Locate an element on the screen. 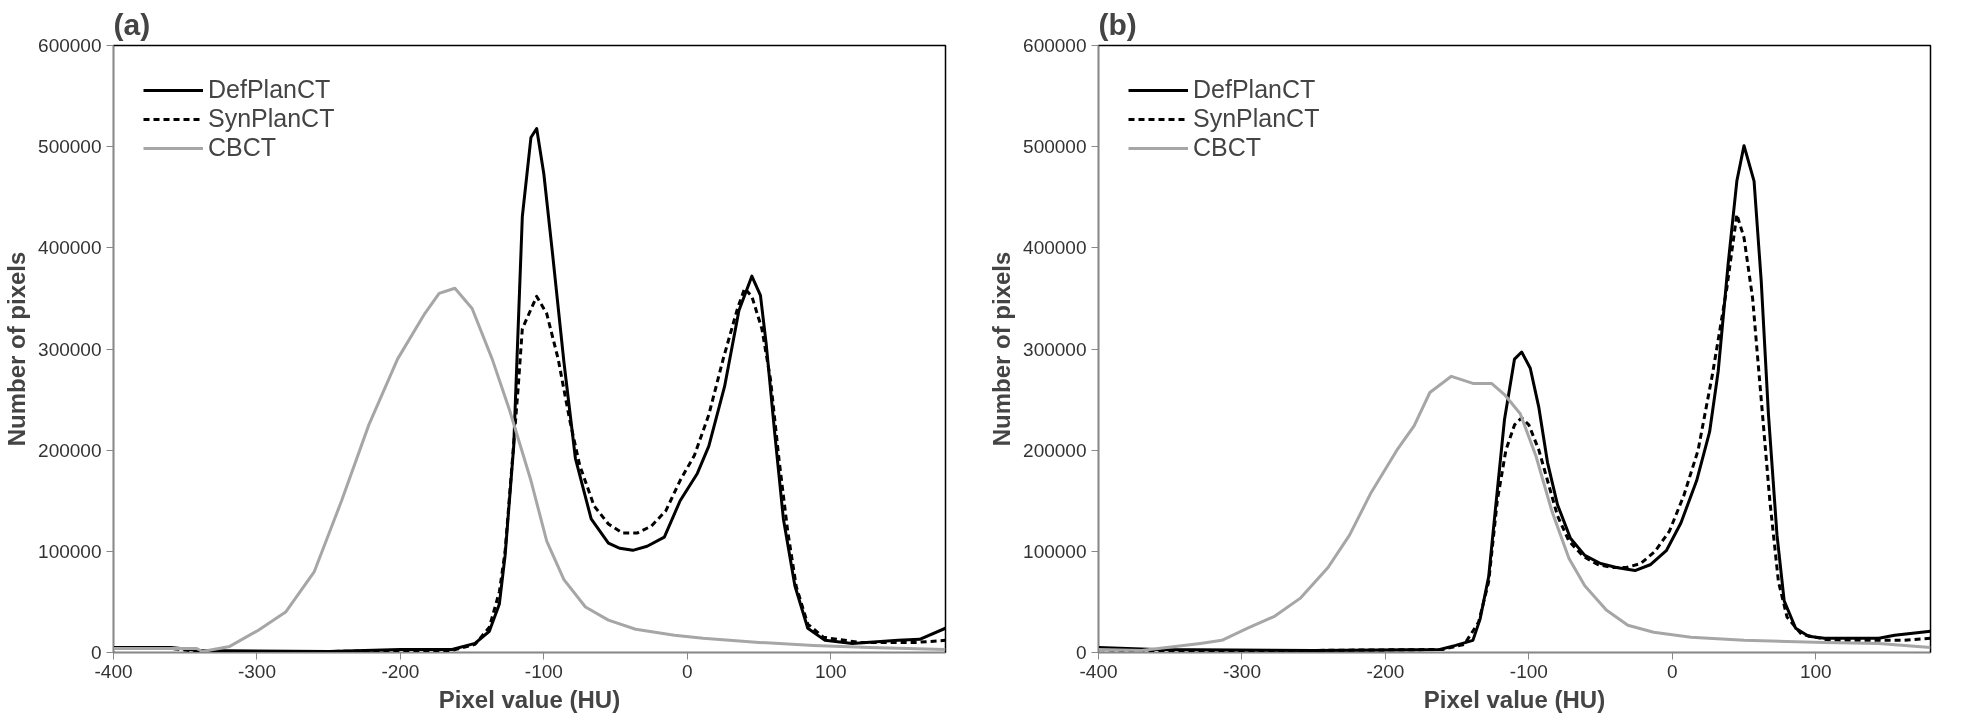  chart-title: (b) is located at coordinates (1117, 24).